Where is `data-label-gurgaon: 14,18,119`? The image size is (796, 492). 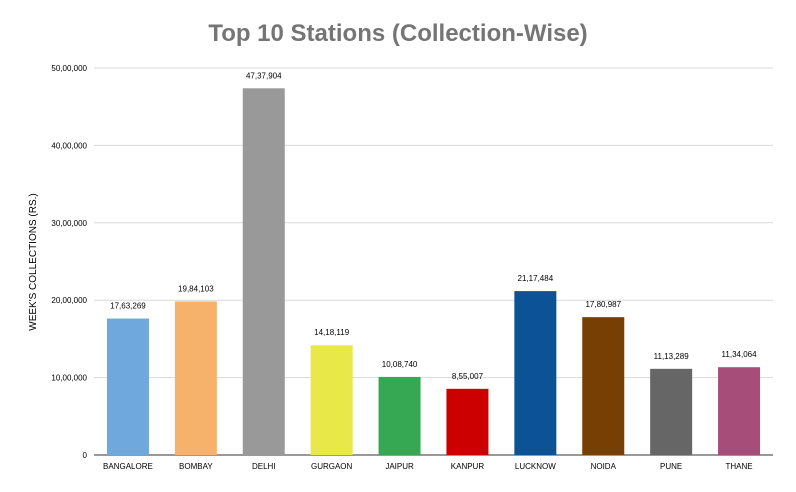 data-label-gurgaon: 14,18,119 is located at coordinates (332, 332).